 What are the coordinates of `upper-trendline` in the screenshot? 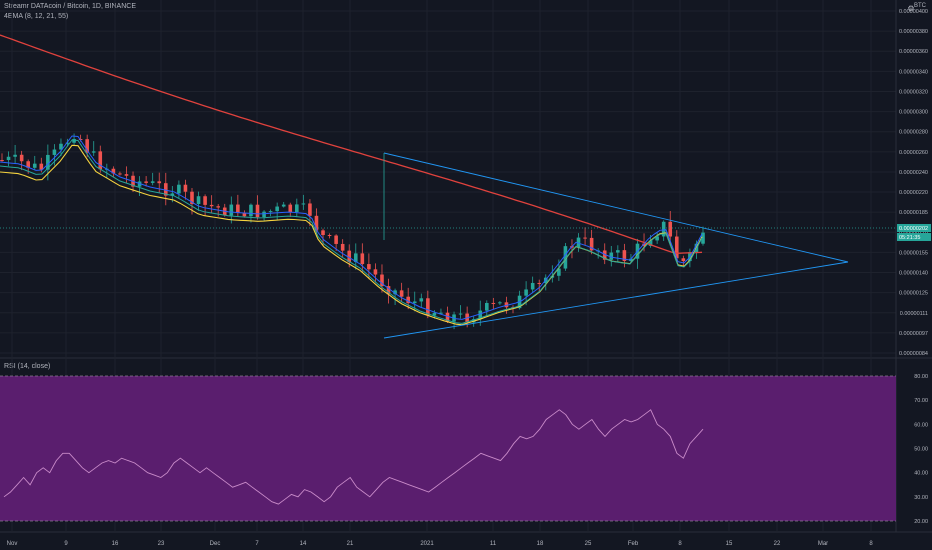 It's located at (616, 207).